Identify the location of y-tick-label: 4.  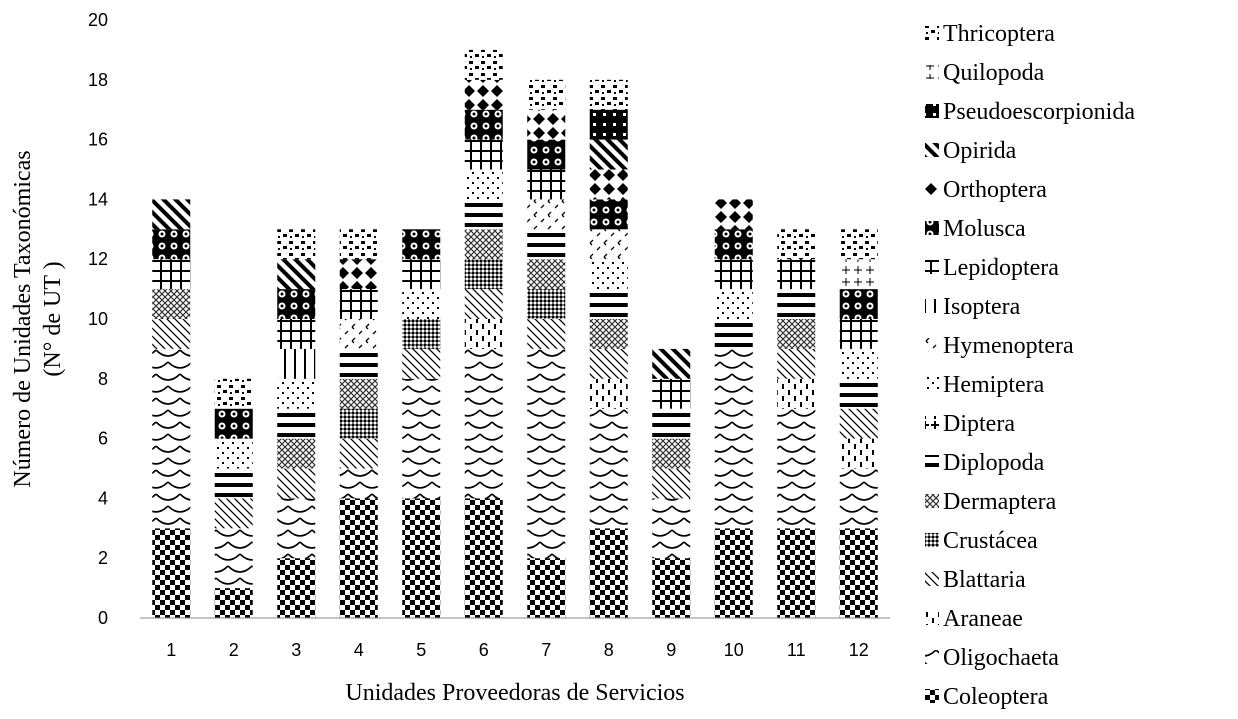
(103, 498).